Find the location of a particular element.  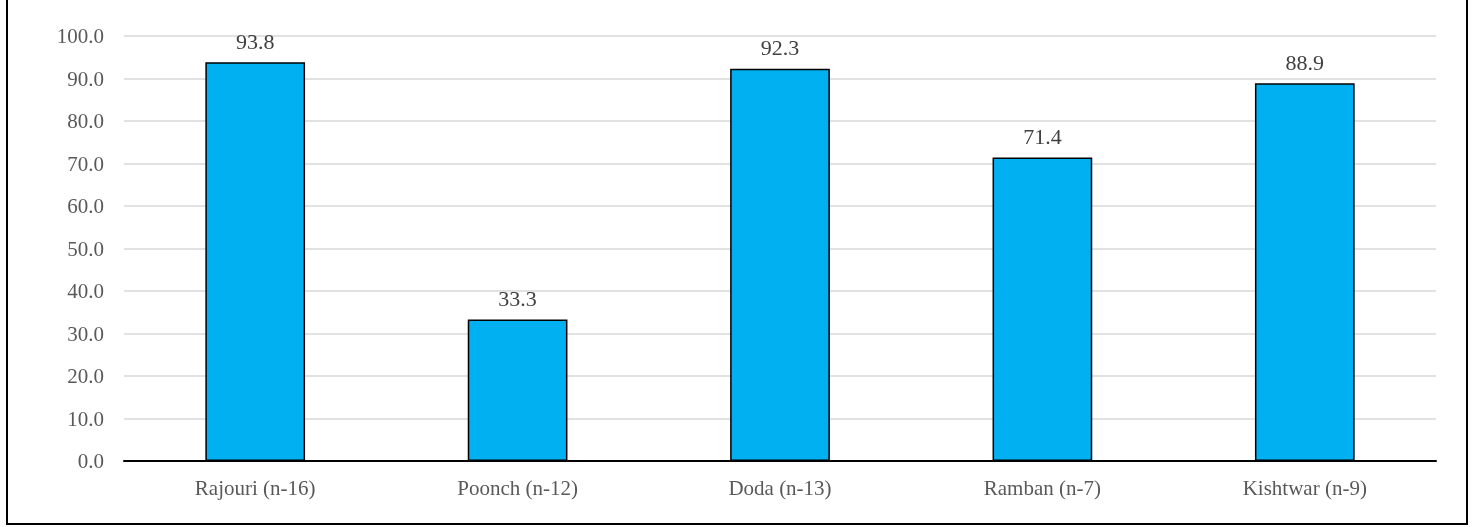

x-tick-label: Ramban (n-7) is located at coordinates (1042, 487).